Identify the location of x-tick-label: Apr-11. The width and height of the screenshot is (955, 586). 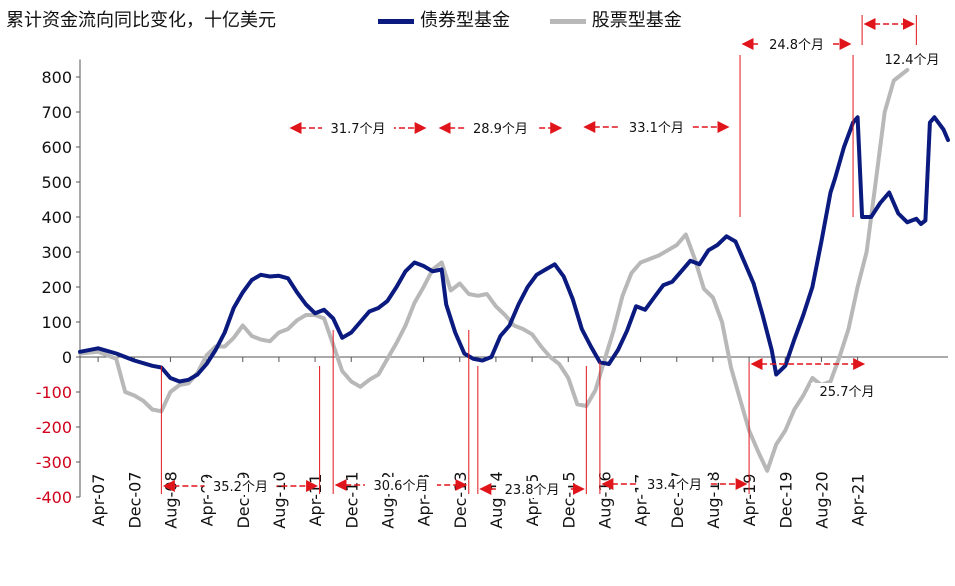
(315, 500).